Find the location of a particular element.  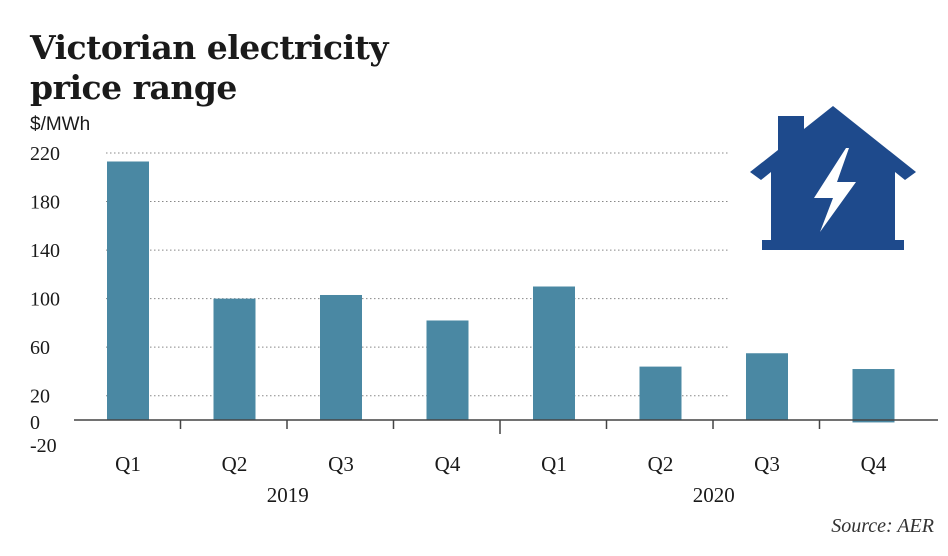

year-group-label: 2020 is located at coordinates (714, 495).